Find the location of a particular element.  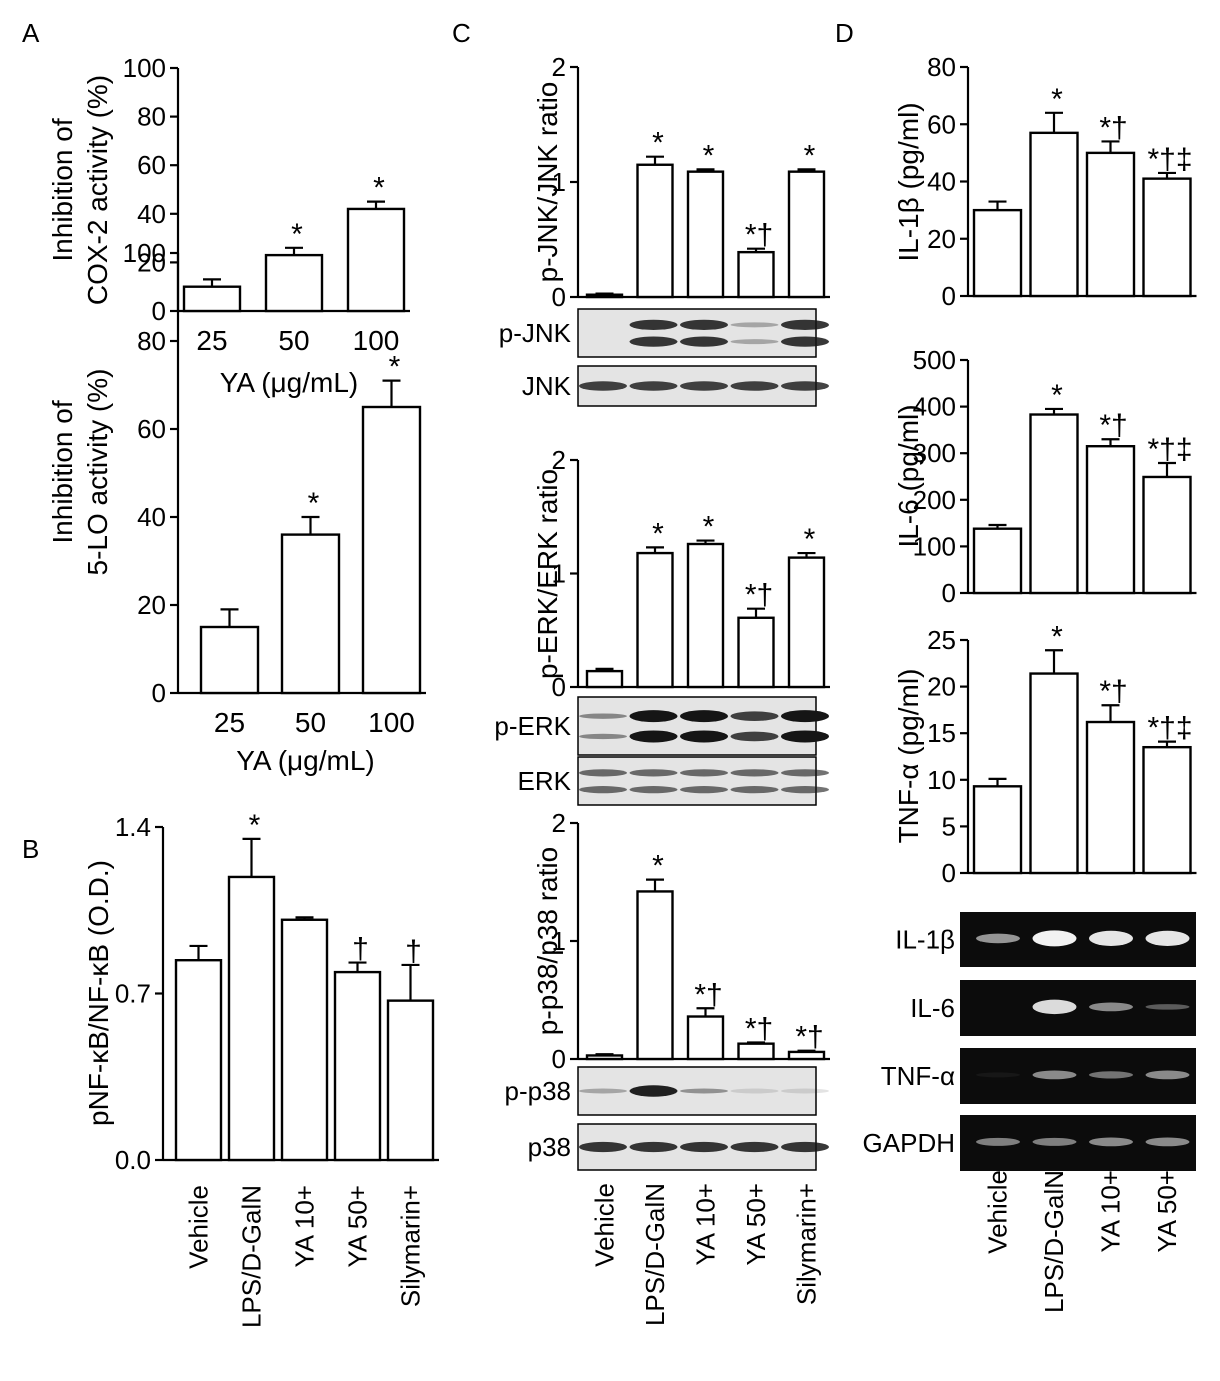

y-axis-label: COX-2 activity (%) is located at coordinates (97, 190).